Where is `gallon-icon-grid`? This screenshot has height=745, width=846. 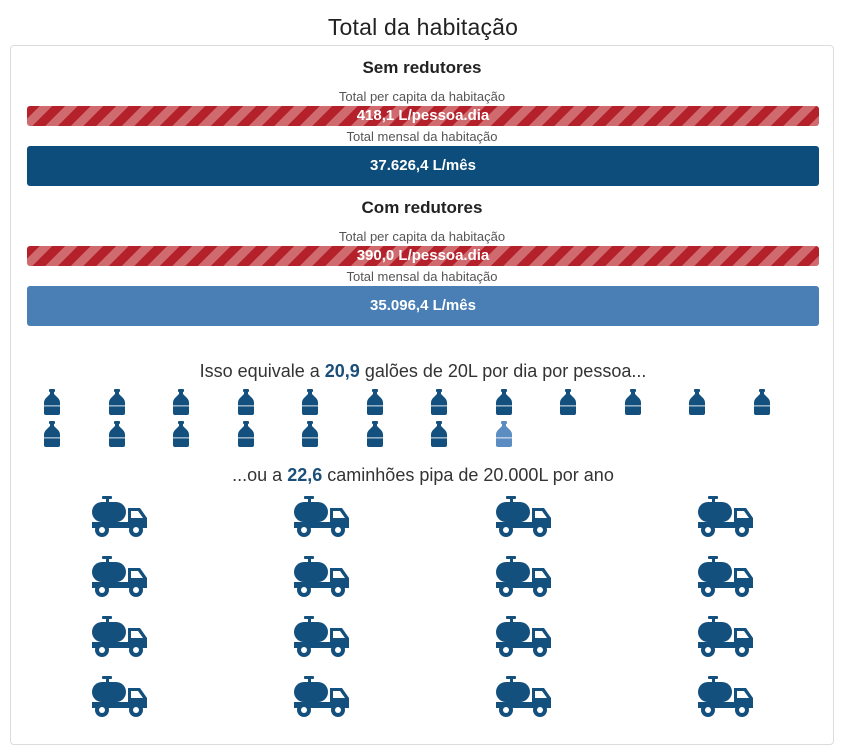
gallon-icon-grid is located at coordinates (429, 418).